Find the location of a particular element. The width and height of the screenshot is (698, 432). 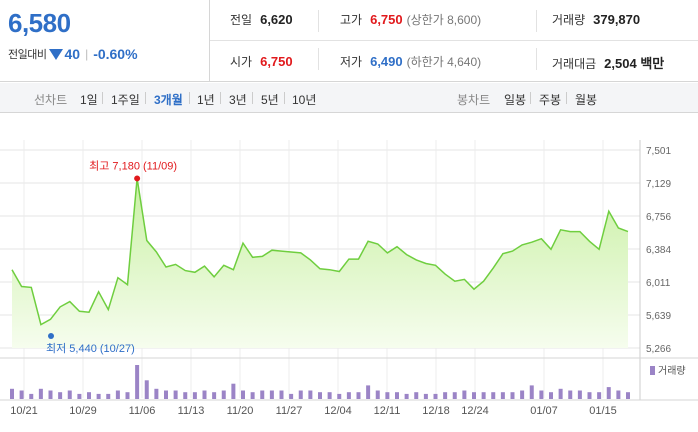

tab-monthly: 월봉 is located at coordinates (586, 100).